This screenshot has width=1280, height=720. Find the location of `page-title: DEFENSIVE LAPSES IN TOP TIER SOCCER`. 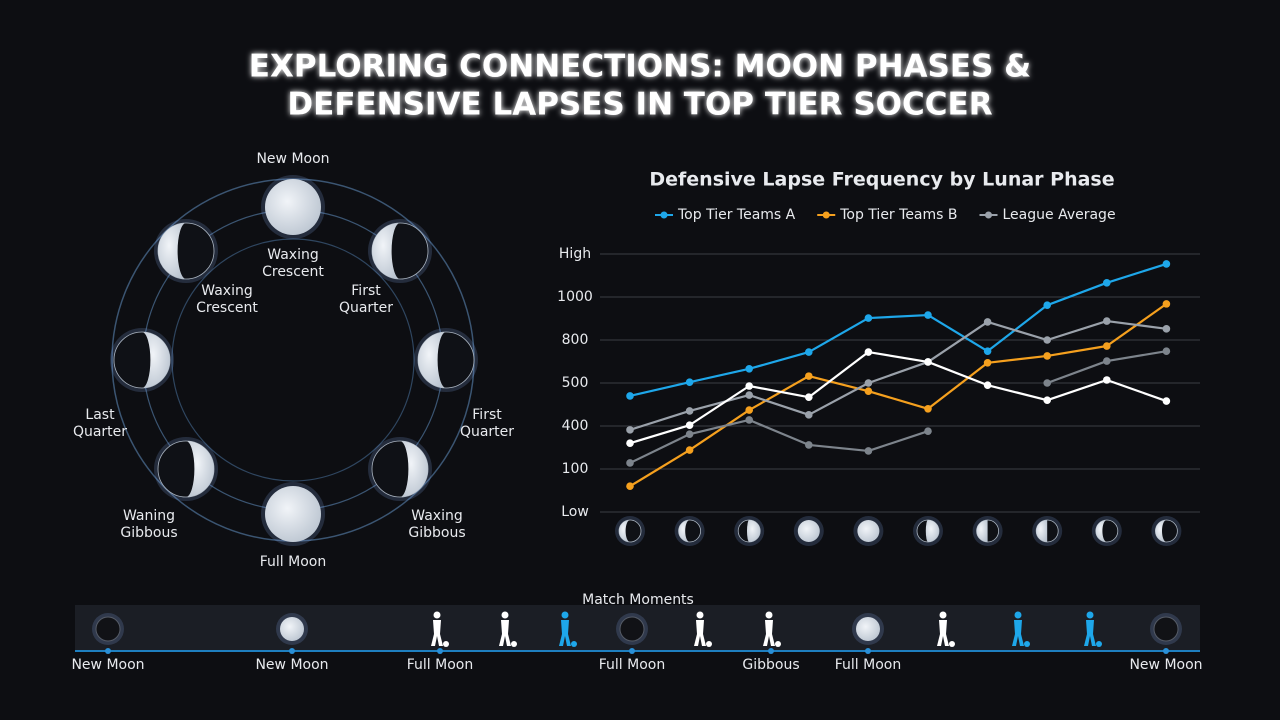

page-title: DEFENSIVE LAPSES IN TOP TIER SOCCER is located at coordinates (639, 105).